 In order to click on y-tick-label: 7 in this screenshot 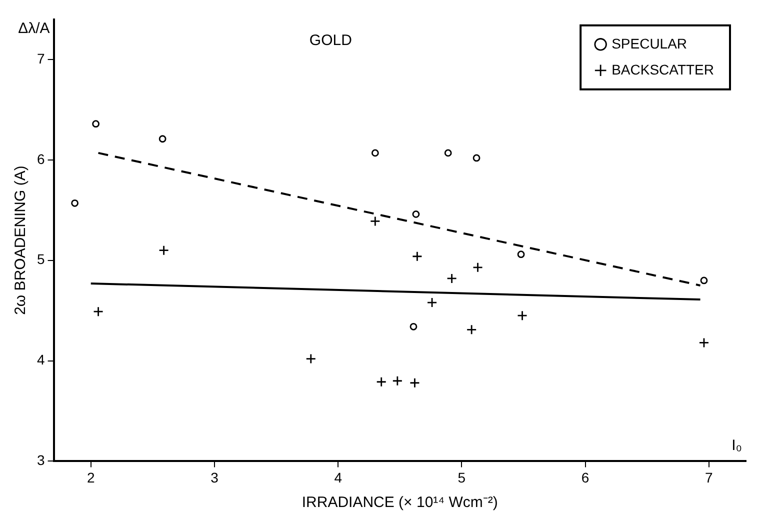, I will do `click(40, 58)`.